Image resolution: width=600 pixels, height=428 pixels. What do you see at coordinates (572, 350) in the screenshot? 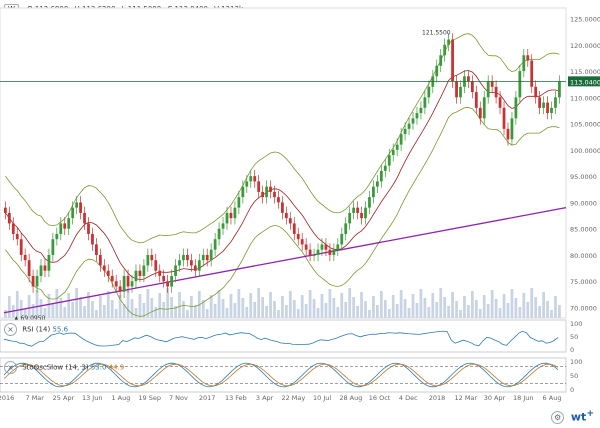
I see `rsi-axis-label: 0` at bounding box center [572, 350].